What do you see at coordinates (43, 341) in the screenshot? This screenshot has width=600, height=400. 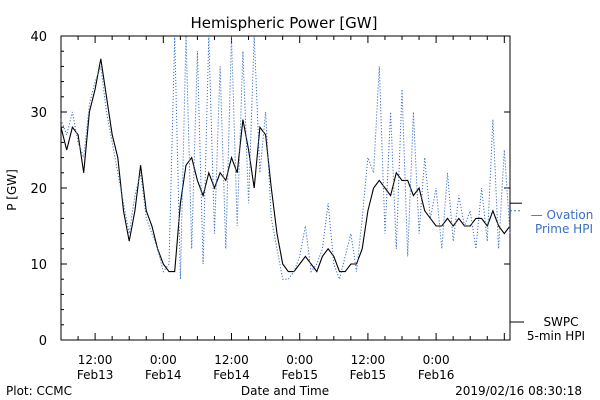 I see `y-tick-label: 0` at bounding box center [43, 341].